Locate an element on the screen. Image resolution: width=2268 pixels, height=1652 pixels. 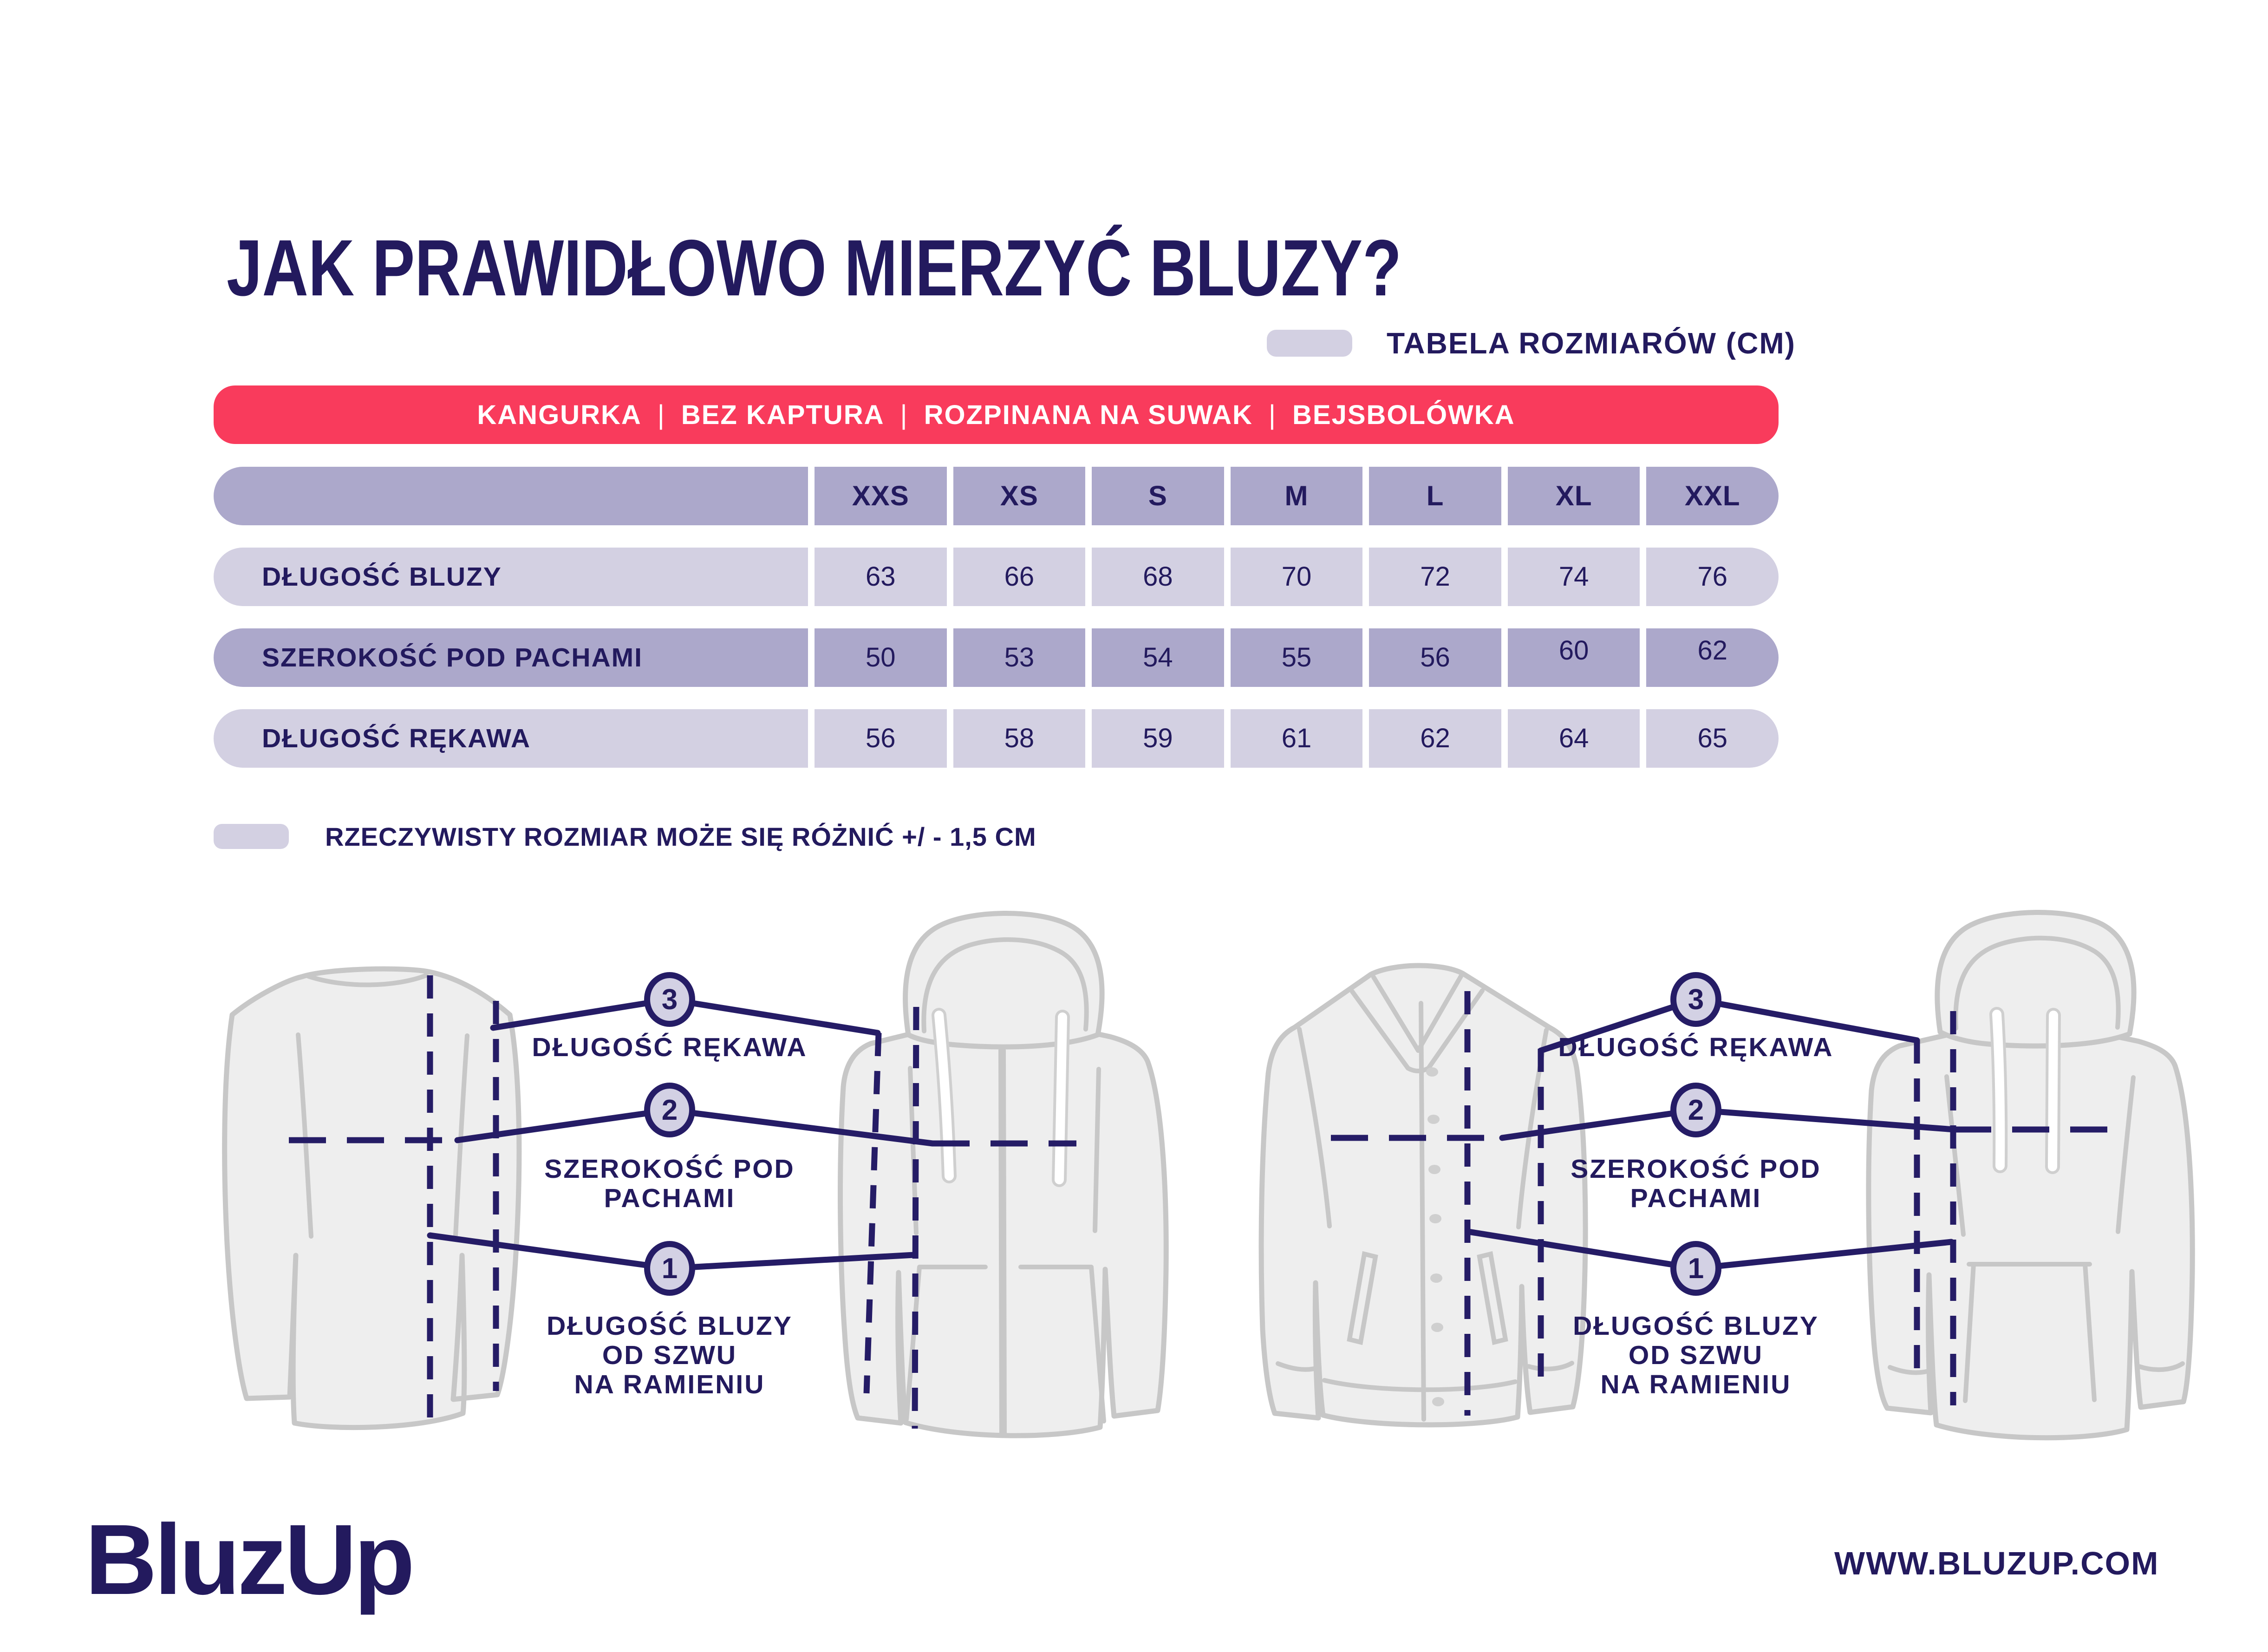
baseball-jacket-icon is located at coordinates (1423, 1195).